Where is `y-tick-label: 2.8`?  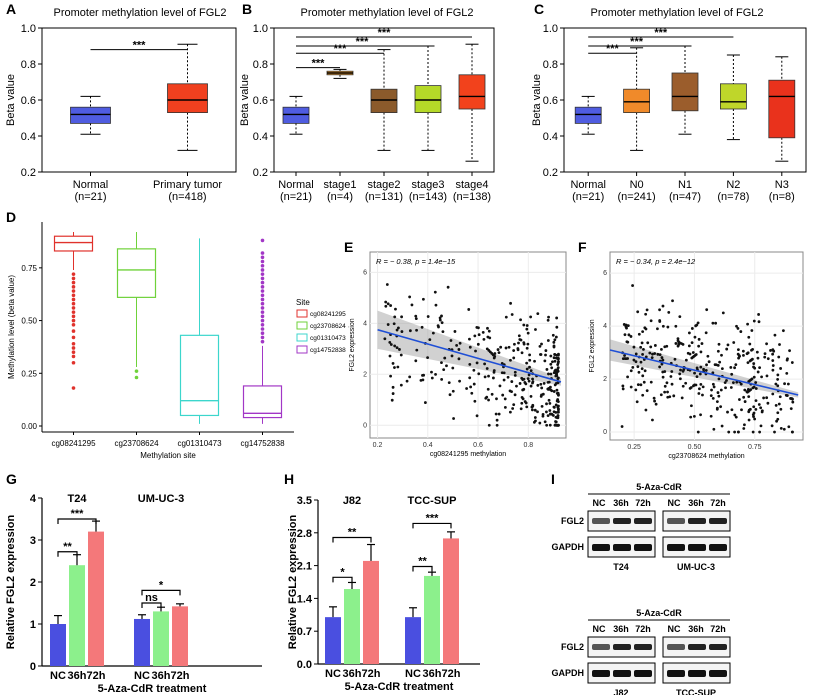
y-tick-label: 2.8 is located at coordinates (304, 534).